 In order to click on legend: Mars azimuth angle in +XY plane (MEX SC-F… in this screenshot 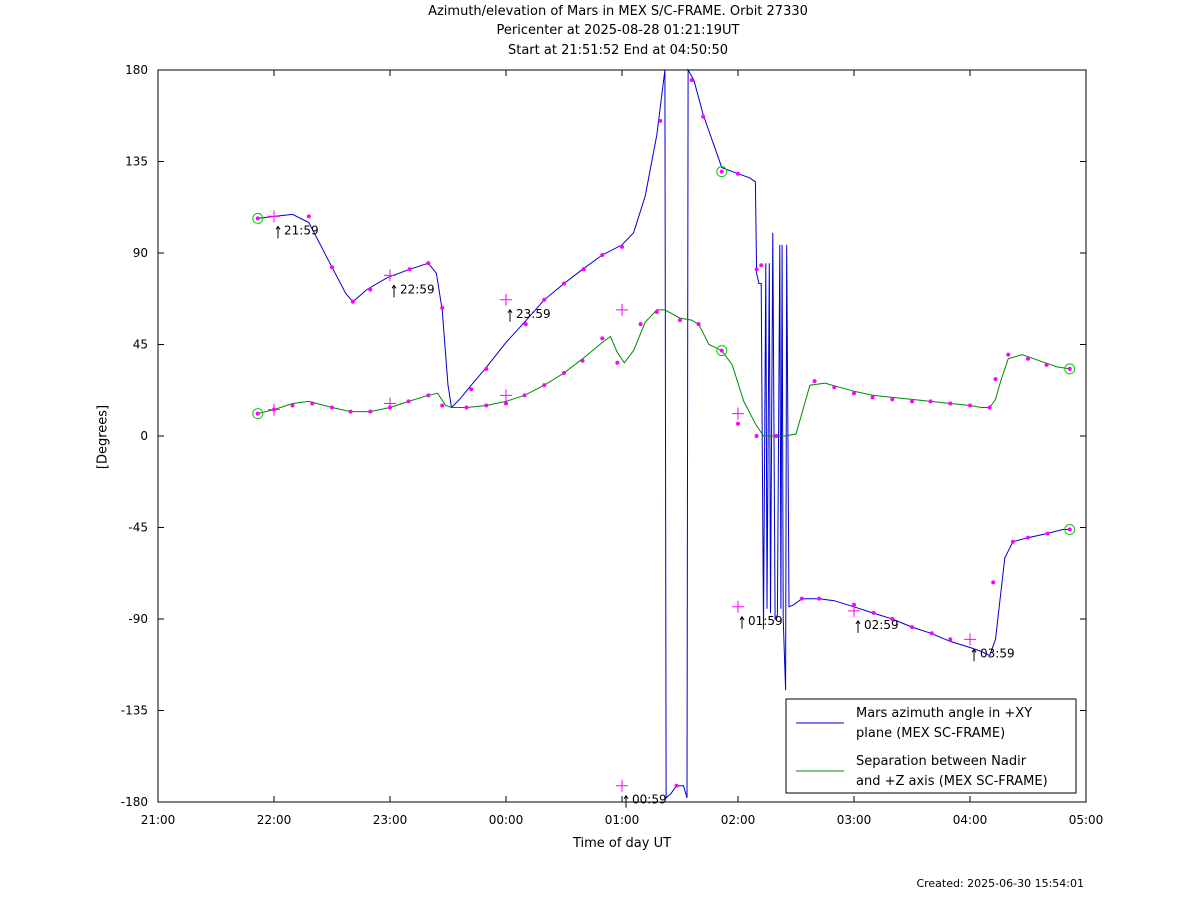, I will do `click(931, 746)`.